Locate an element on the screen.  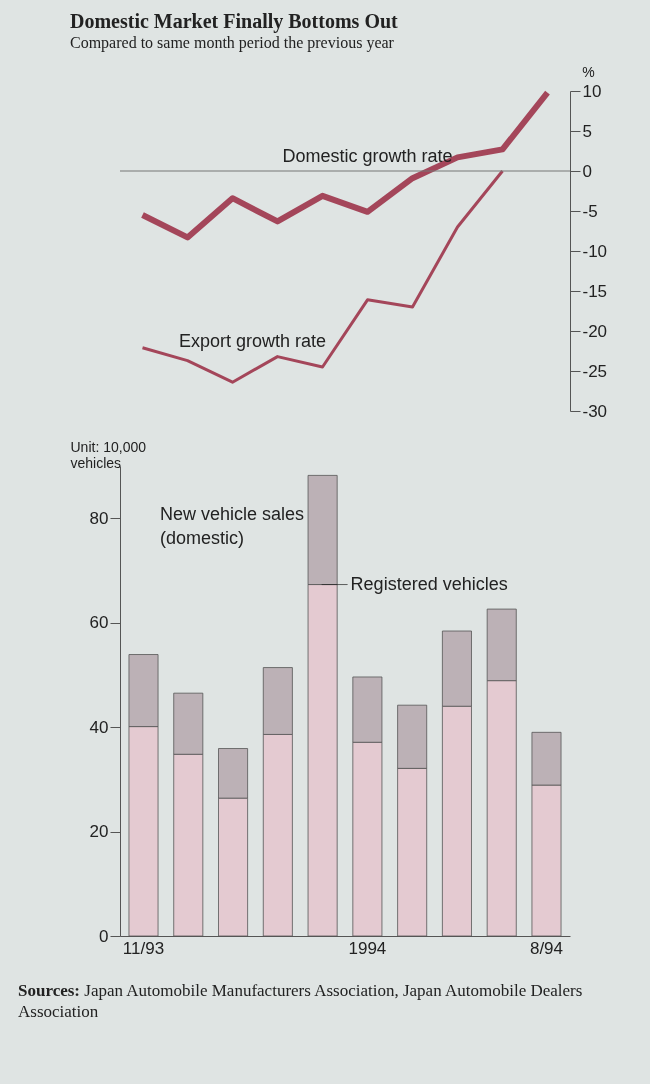
chart-subtitle: Compared to same month period the previous year is located at coordinates (232, 43).